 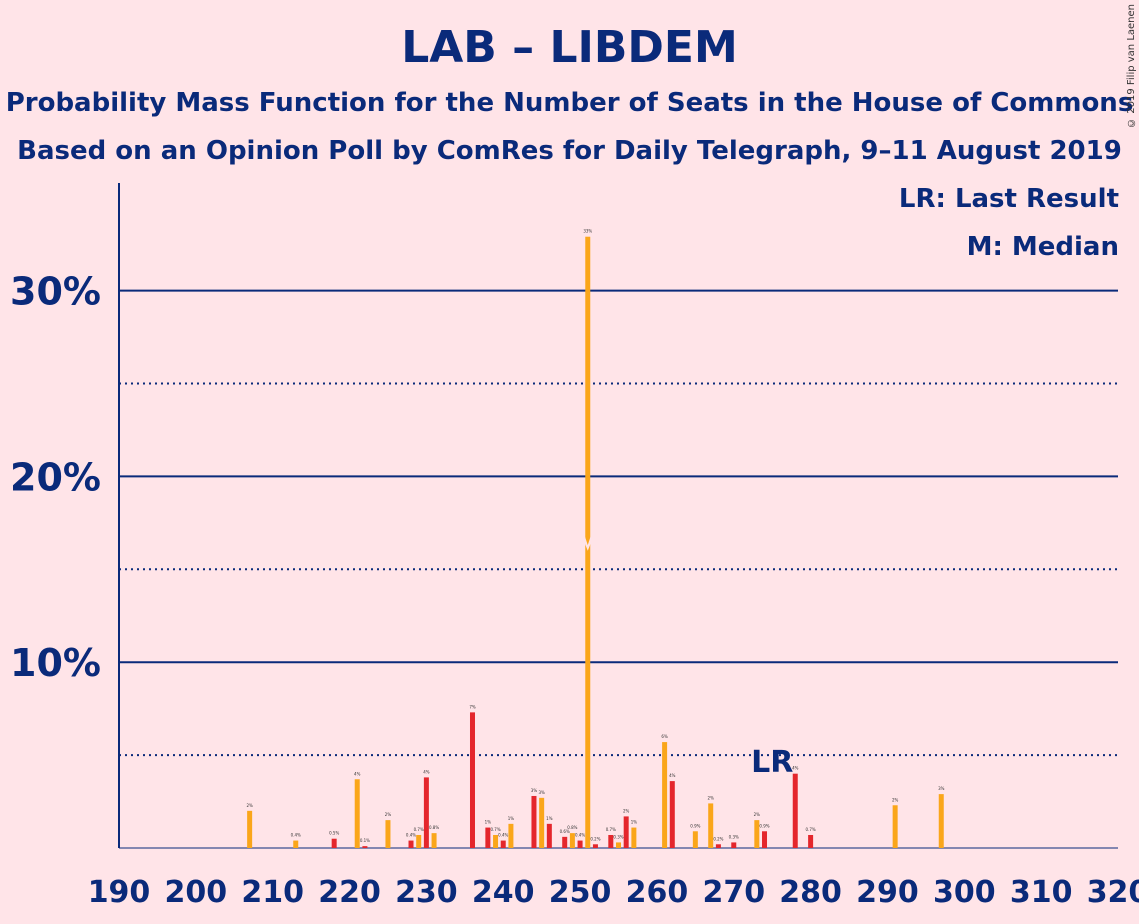 What do you see at coordinates (55, 292) in the screenshot?
I see `y-tick-label: 30%` at bounding box center [55, 292].